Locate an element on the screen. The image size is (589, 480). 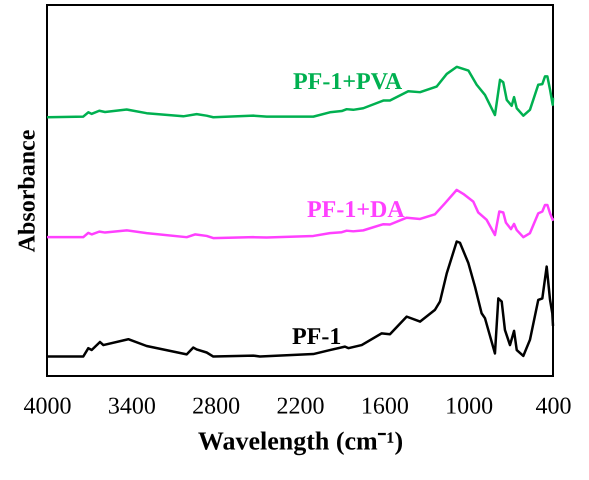
x-tick-label: 2200 is located at coordinates (300, 407).